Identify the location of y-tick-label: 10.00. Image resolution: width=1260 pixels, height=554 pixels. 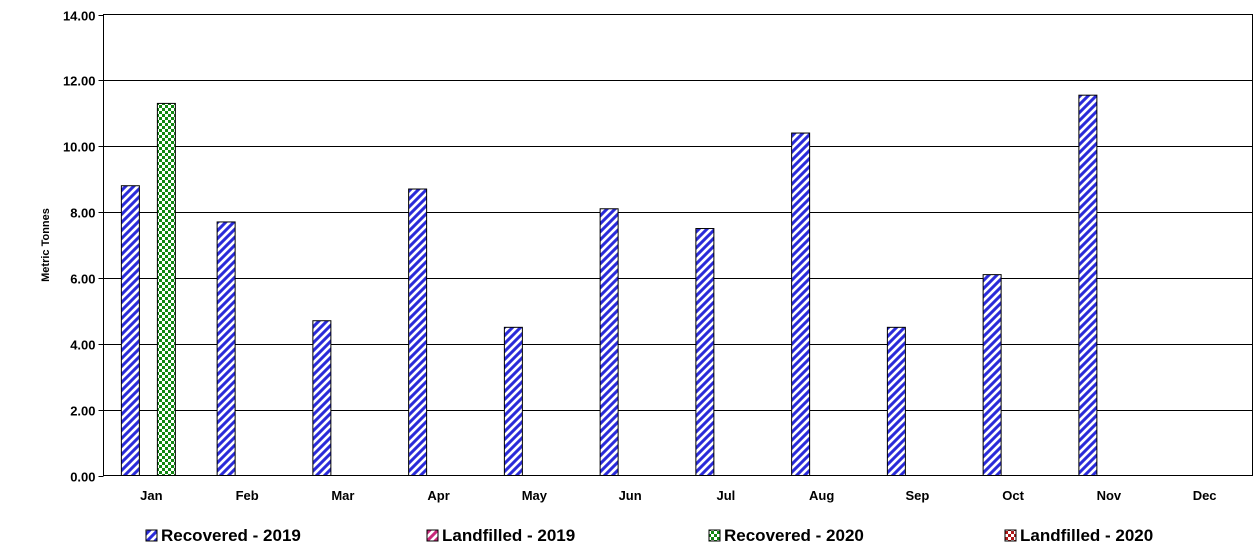
(79, 147).